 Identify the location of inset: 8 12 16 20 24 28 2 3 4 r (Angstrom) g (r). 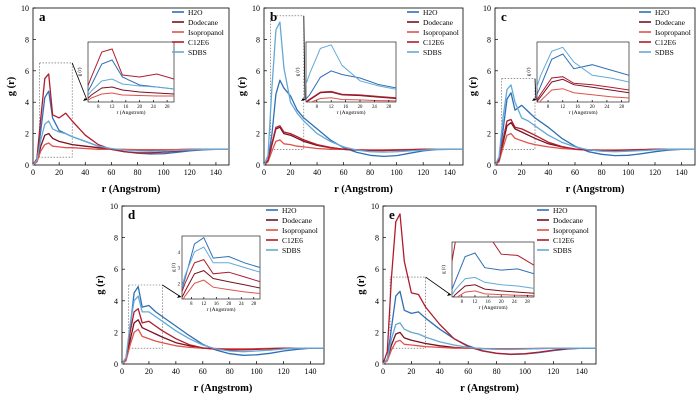
(216, 274).